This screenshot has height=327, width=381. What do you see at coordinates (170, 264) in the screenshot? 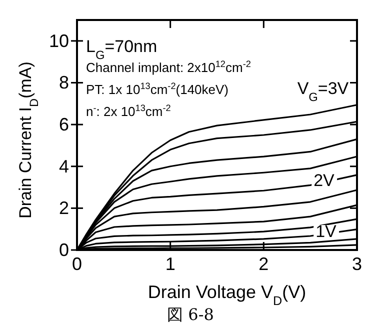
I see `x-tick-label: 1` at bounding box center [170, 264].